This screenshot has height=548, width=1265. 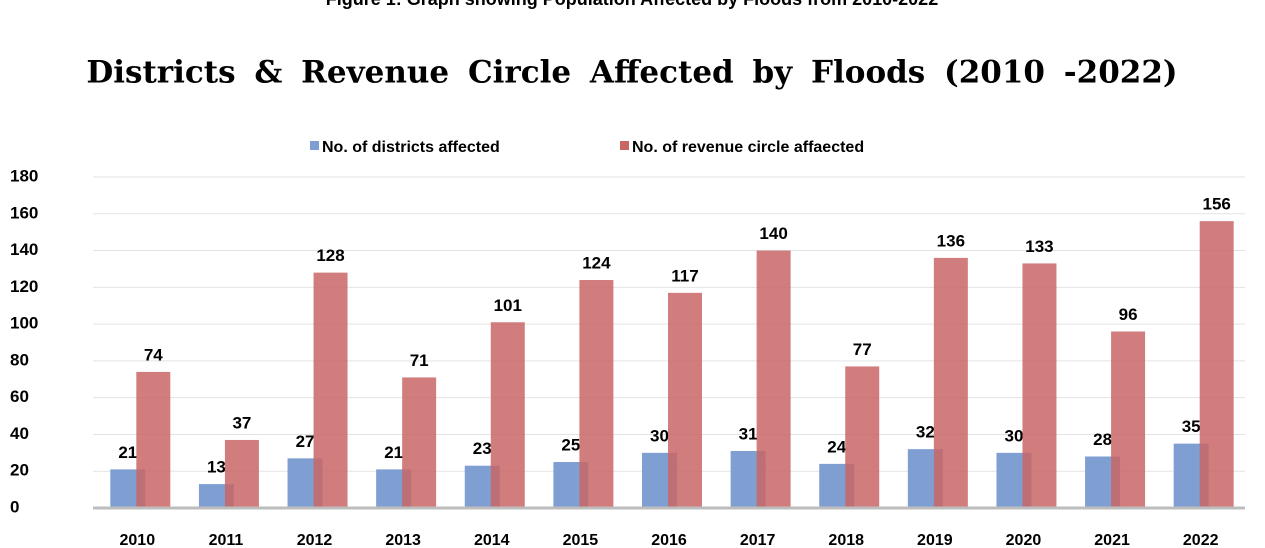 I want to click on x-tick-label: 2016, so click(x=669, y=540).